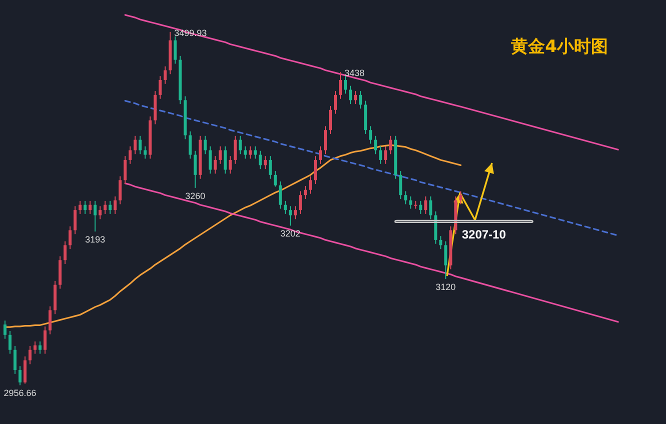 Image resolution: width=666 pixels, height=424 pixels. Describe the element at coordinates (446, 287) in the screenshot. I see `annotation: 3120` at that location.